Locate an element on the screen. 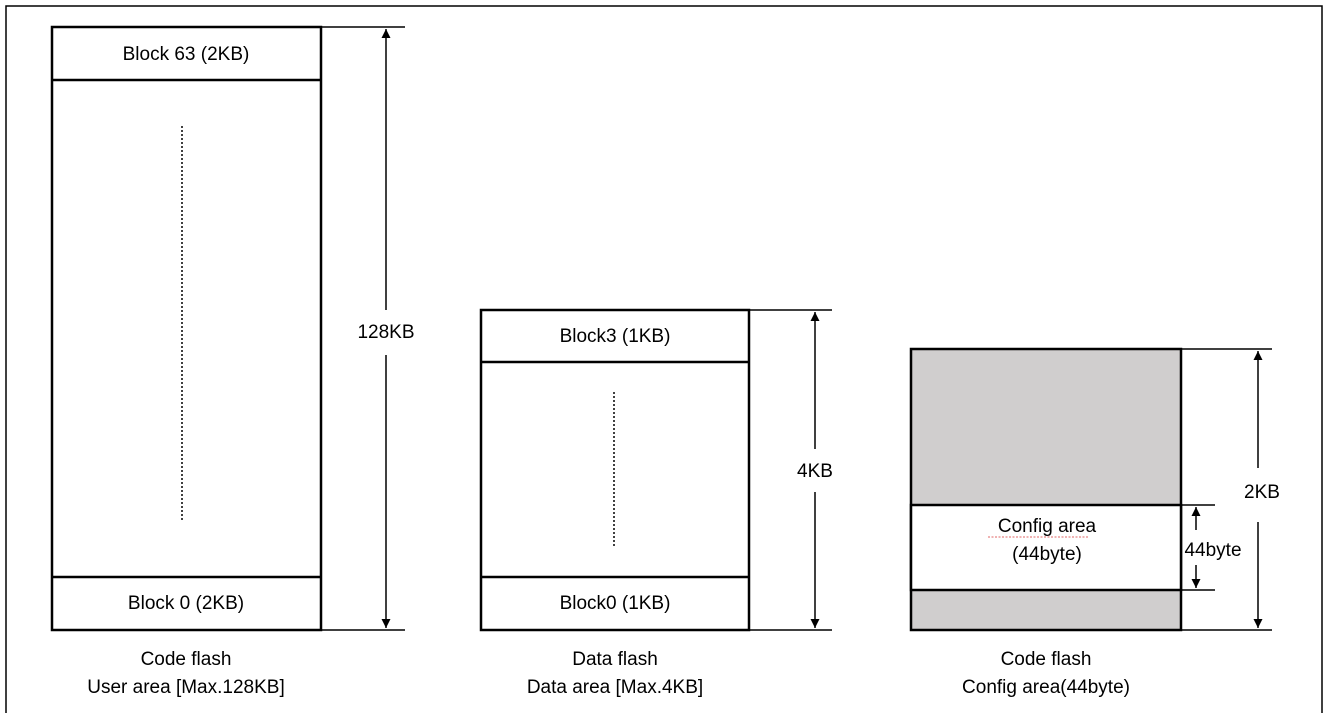 The image size is (1328, 713). user-area-size-label: 128KB is located at coordinates (385, 332).